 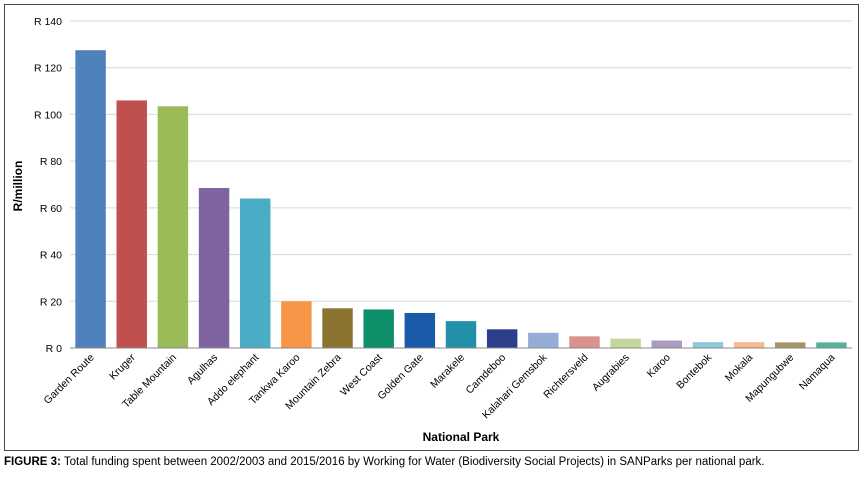 I want to click on y-tick-label: R 20, so click(x=51, y=302).